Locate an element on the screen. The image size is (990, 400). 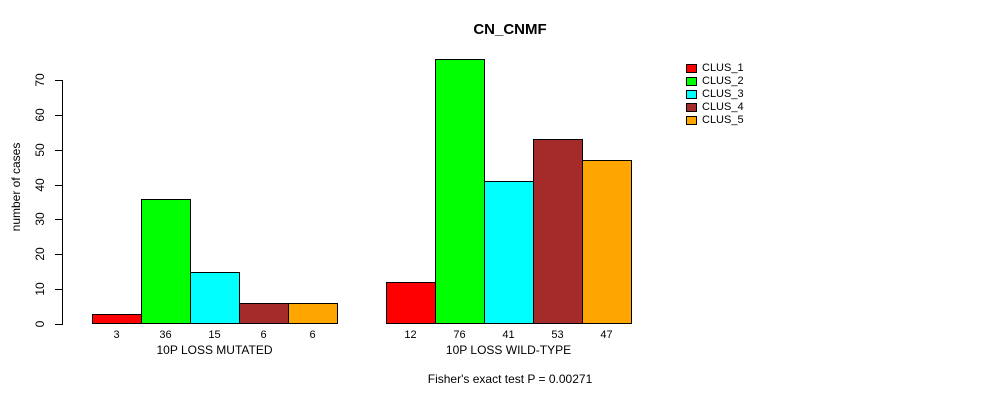
bar-clus_2-group2 is located at coordinates (460, 191).